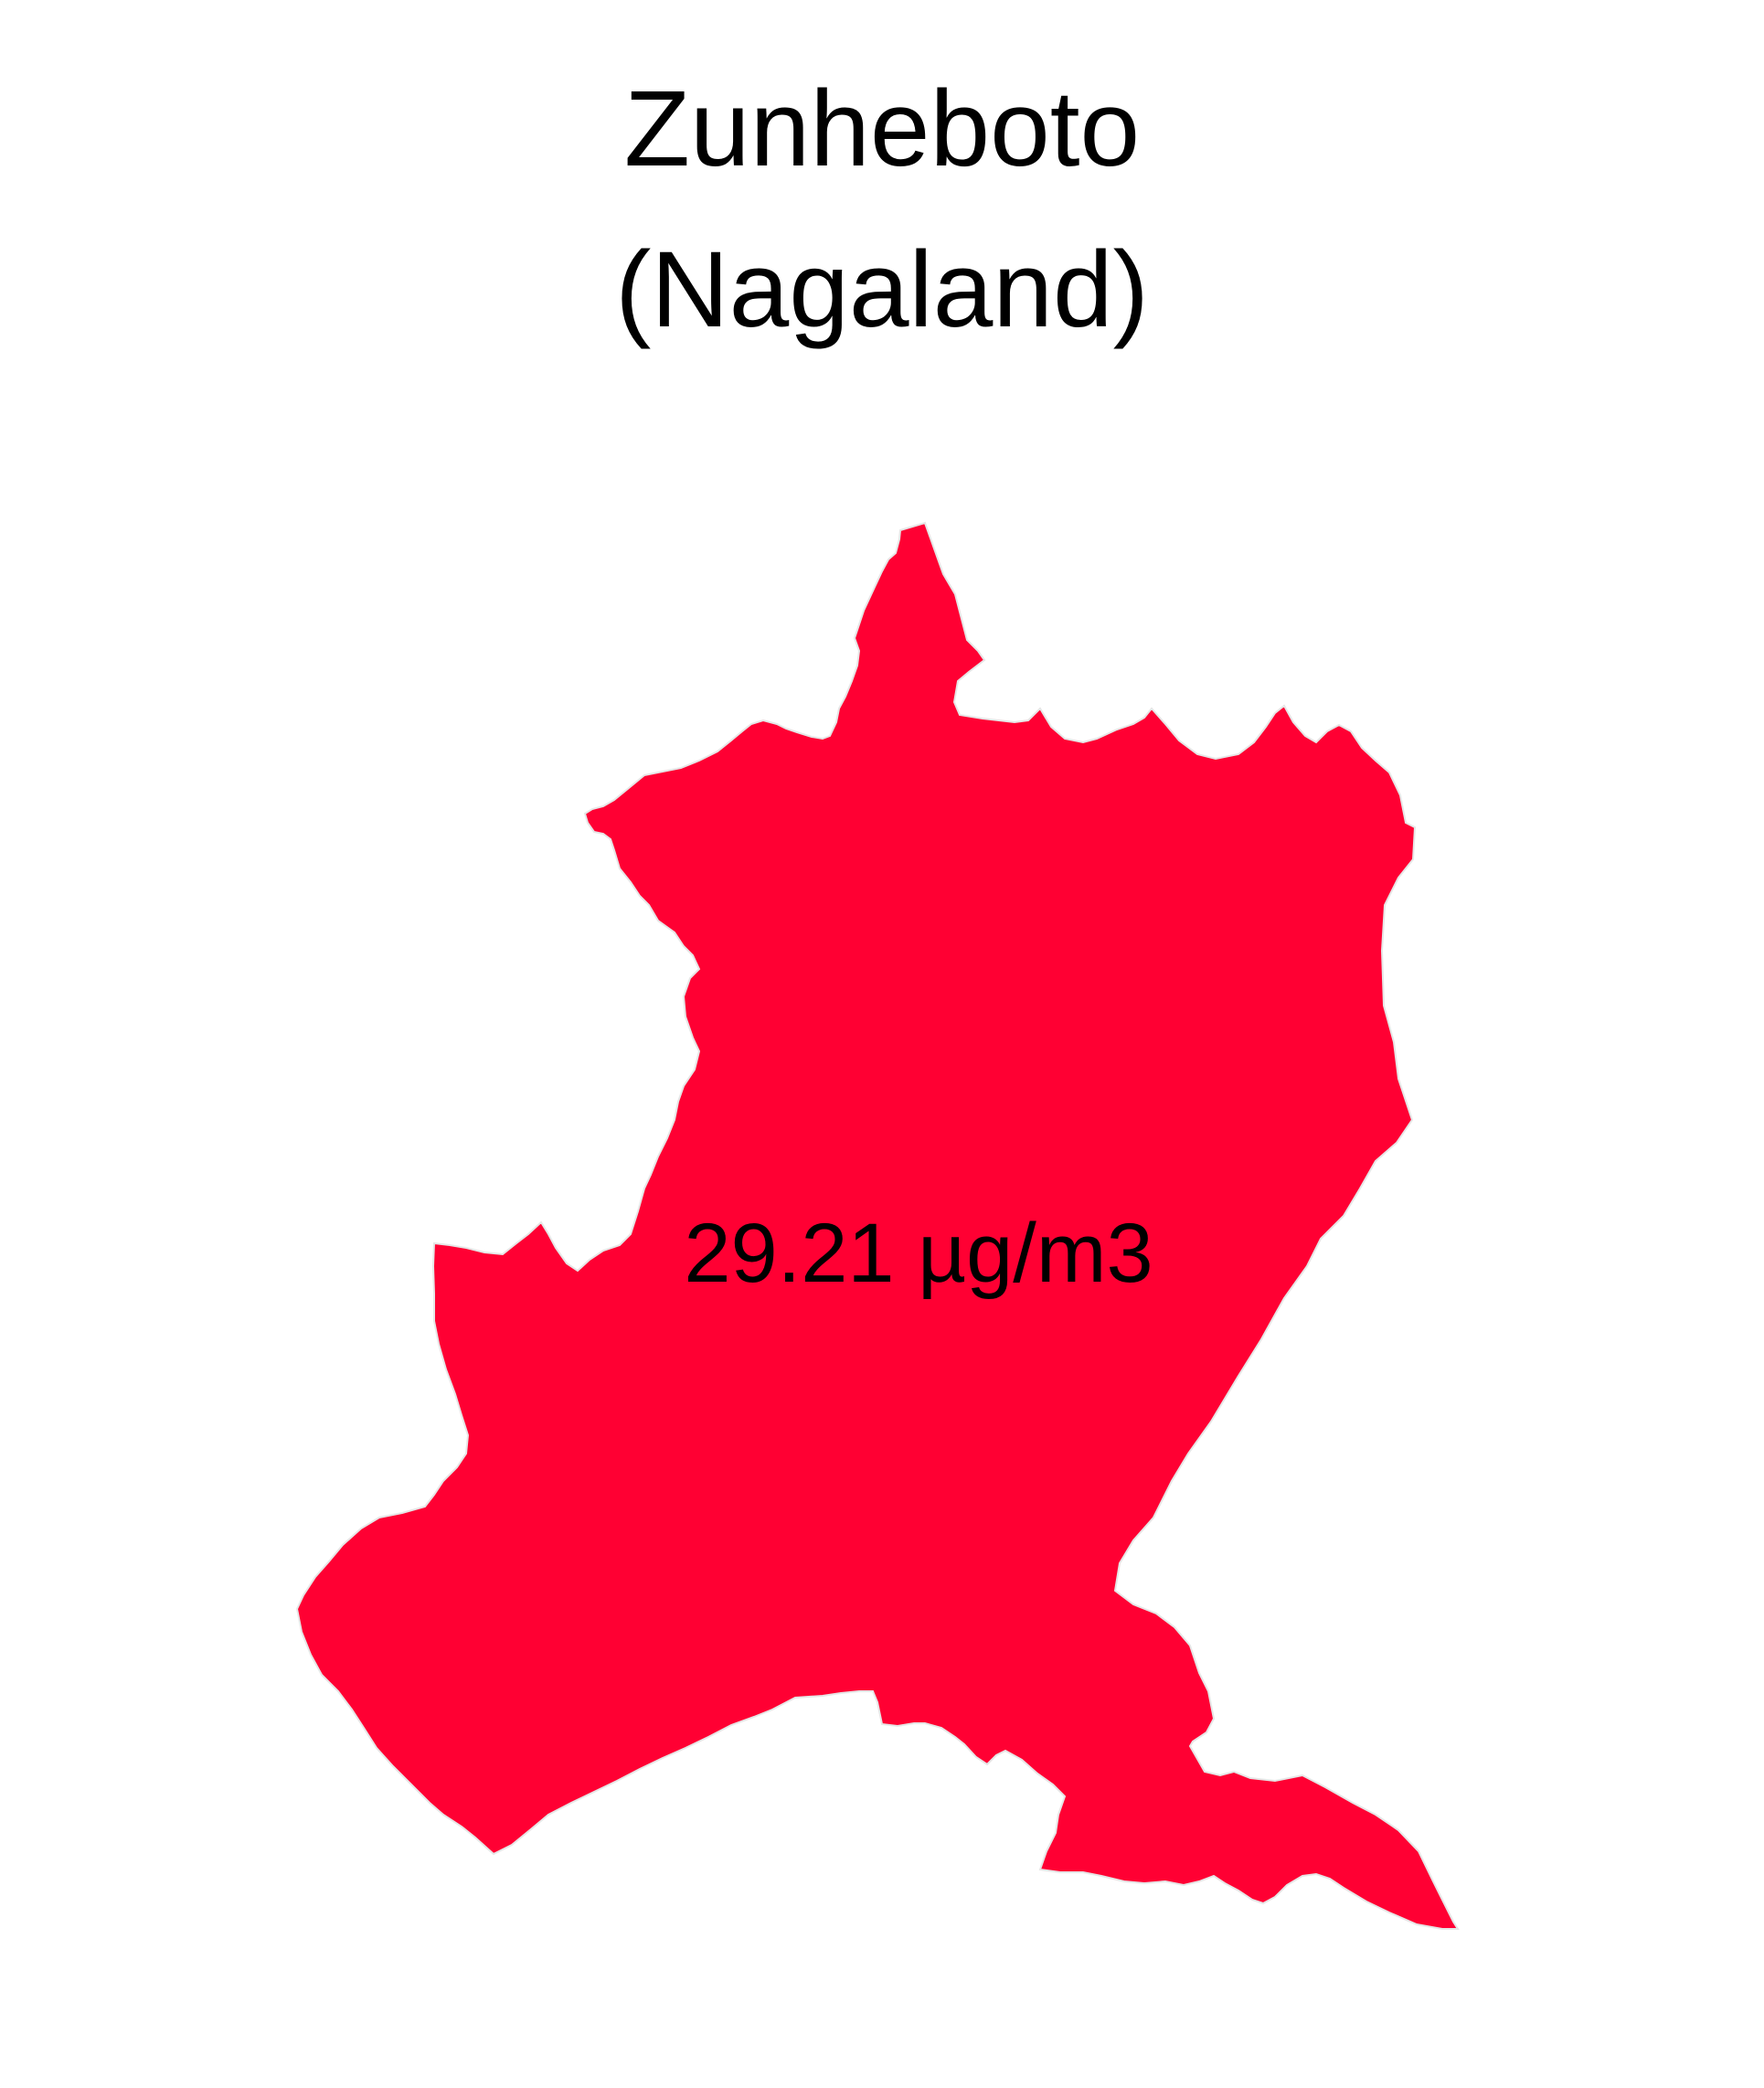  What do you see at coordinates (882, 289) in the screenshot?
I see `map-subtitle: (Nagaland)` at bounding box center [882, 289].